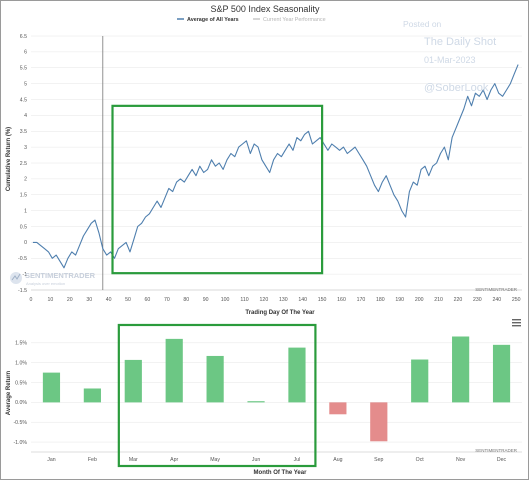  Describe the element at coordinates (25, 84) in the screenshot. I see `y-tick-label: 5` at that location.